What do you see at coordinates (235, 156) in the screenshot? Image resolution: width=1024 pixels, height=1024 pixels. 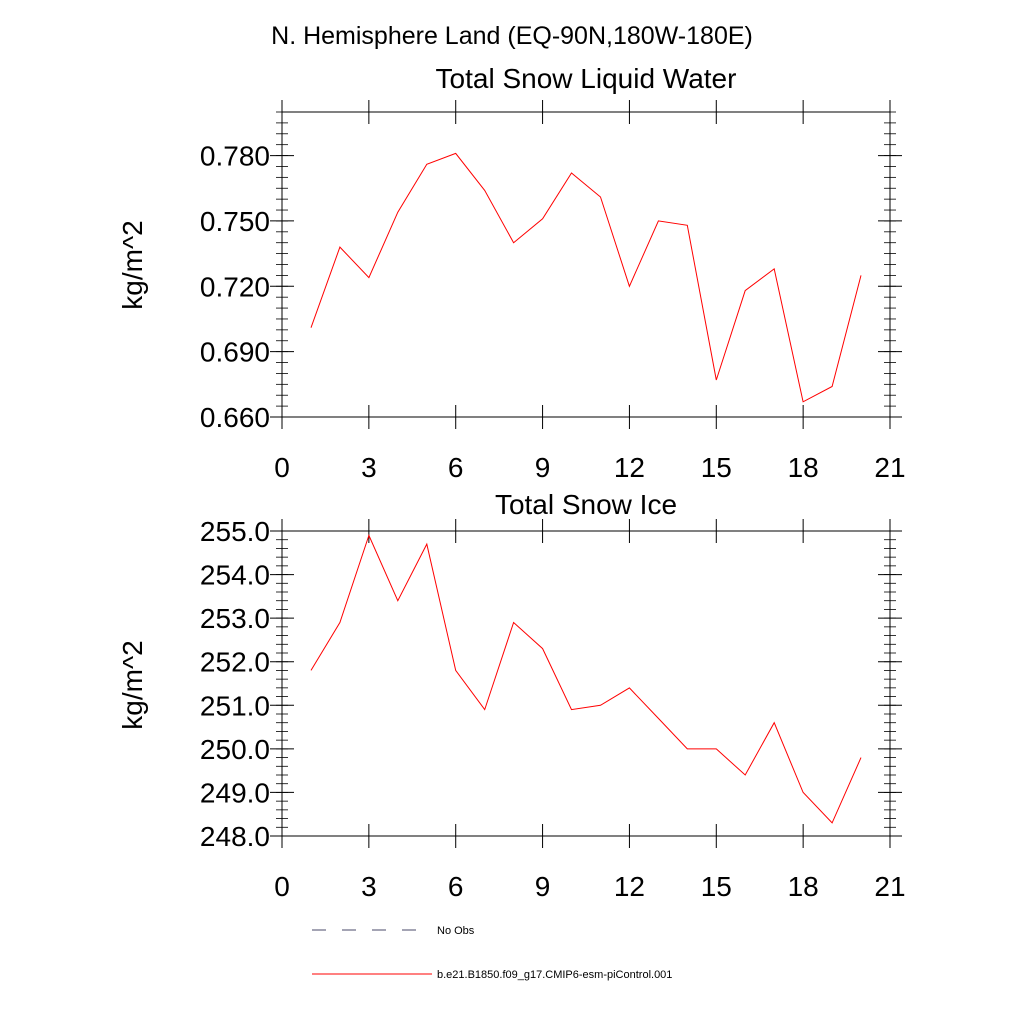 I see `top-y-tick-label: 0.780` at bounding box center [235, 156].